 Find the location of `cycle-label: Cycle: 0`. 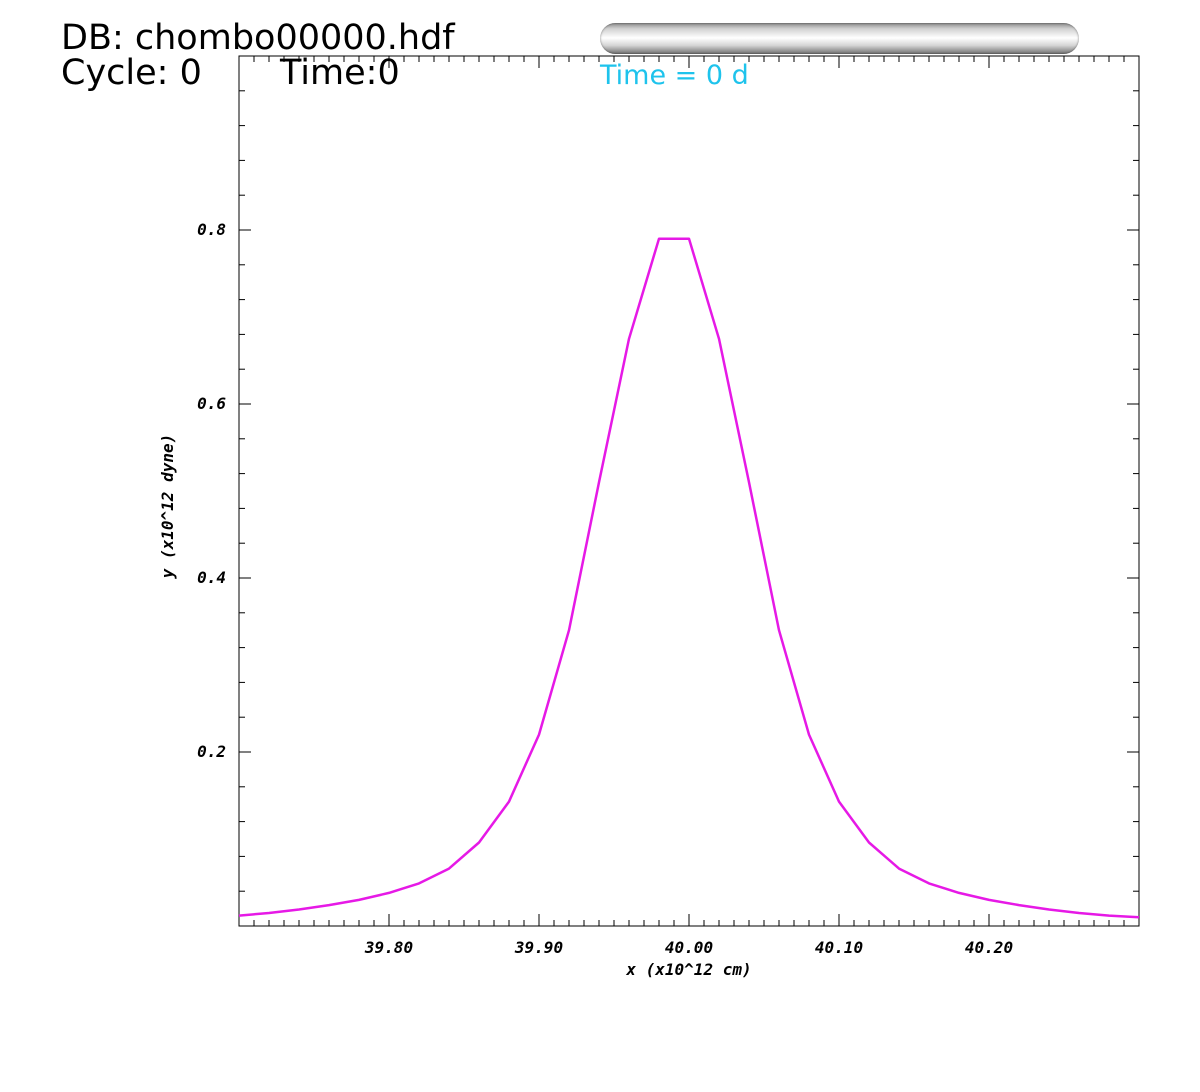

cycle-label: Cycle: 0 is located at coordinates (131, 73).